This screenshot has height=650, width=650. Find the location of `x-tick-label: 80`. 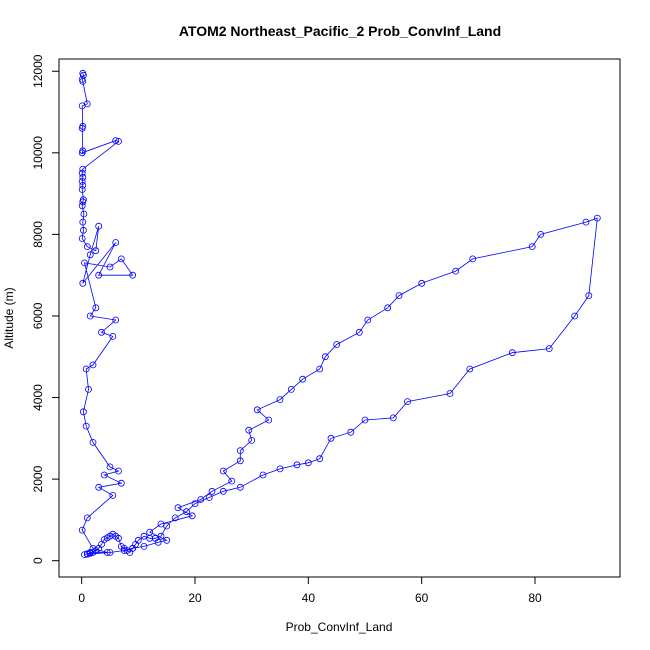

x-tick-label: 80 is located at coordinates (535, 598).